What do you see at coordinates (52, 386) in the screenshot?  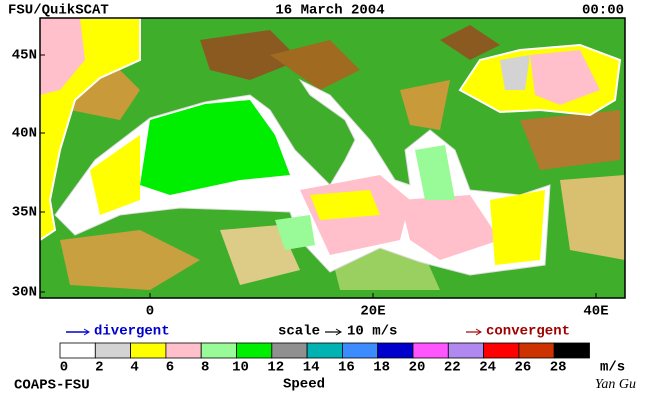 I see `credit-left: COAPS-FSU` at bounding box center [52, 386].